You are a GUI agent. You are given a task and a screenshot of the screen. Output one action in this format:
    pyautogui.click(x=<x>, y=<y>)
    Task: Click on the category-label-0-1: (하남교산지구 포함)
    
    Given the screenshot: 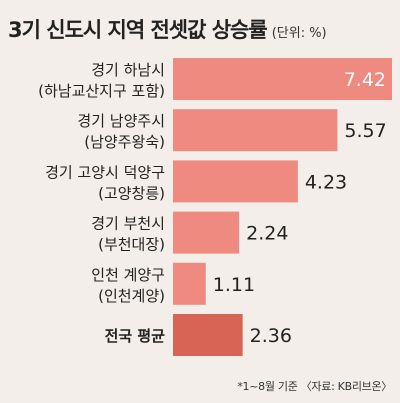 What is the action you would take?
    pyautogui.click(x=101, y=91)
    